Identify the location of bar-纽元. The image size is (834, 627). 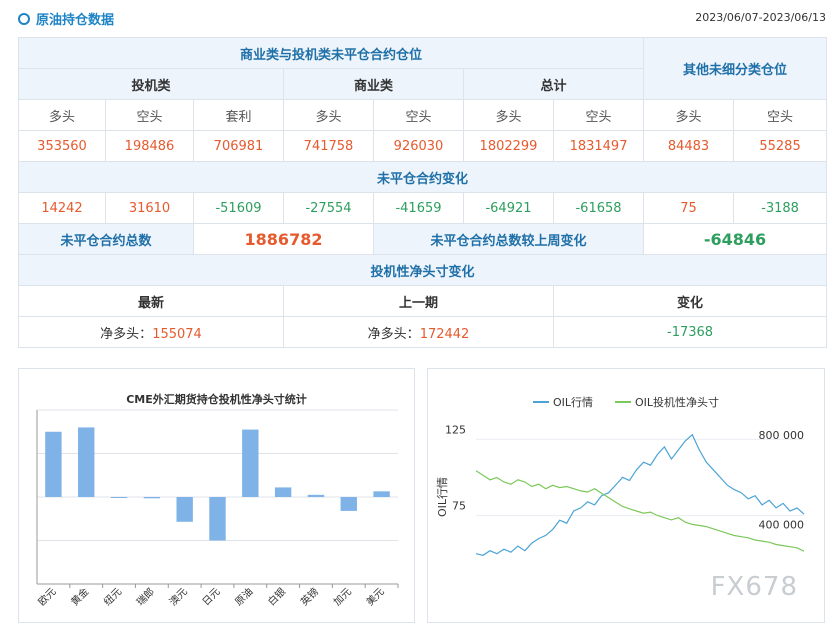
(119, 497).